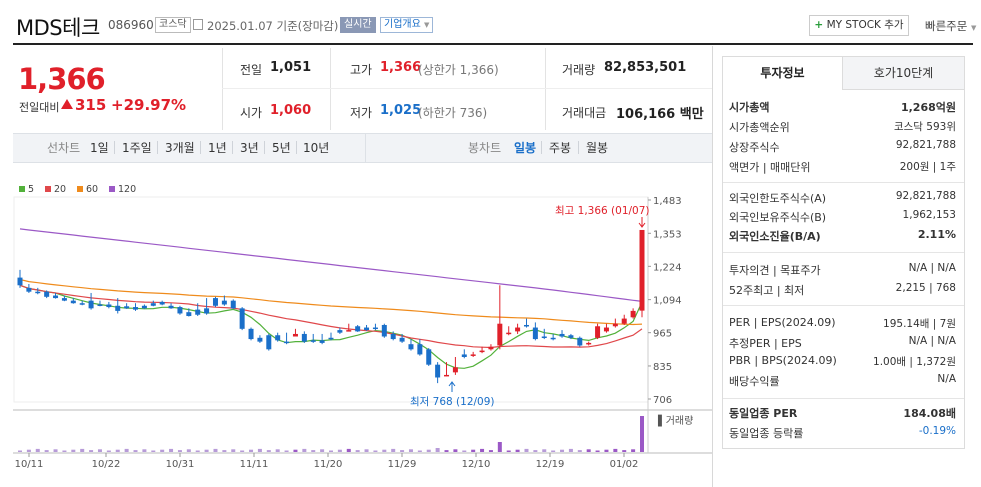 Image resolution: width=981 pixels, height=487 pixels. Describe the element at coordinates (642, 222) in the screenshot. I see `high-arrow` at that location.